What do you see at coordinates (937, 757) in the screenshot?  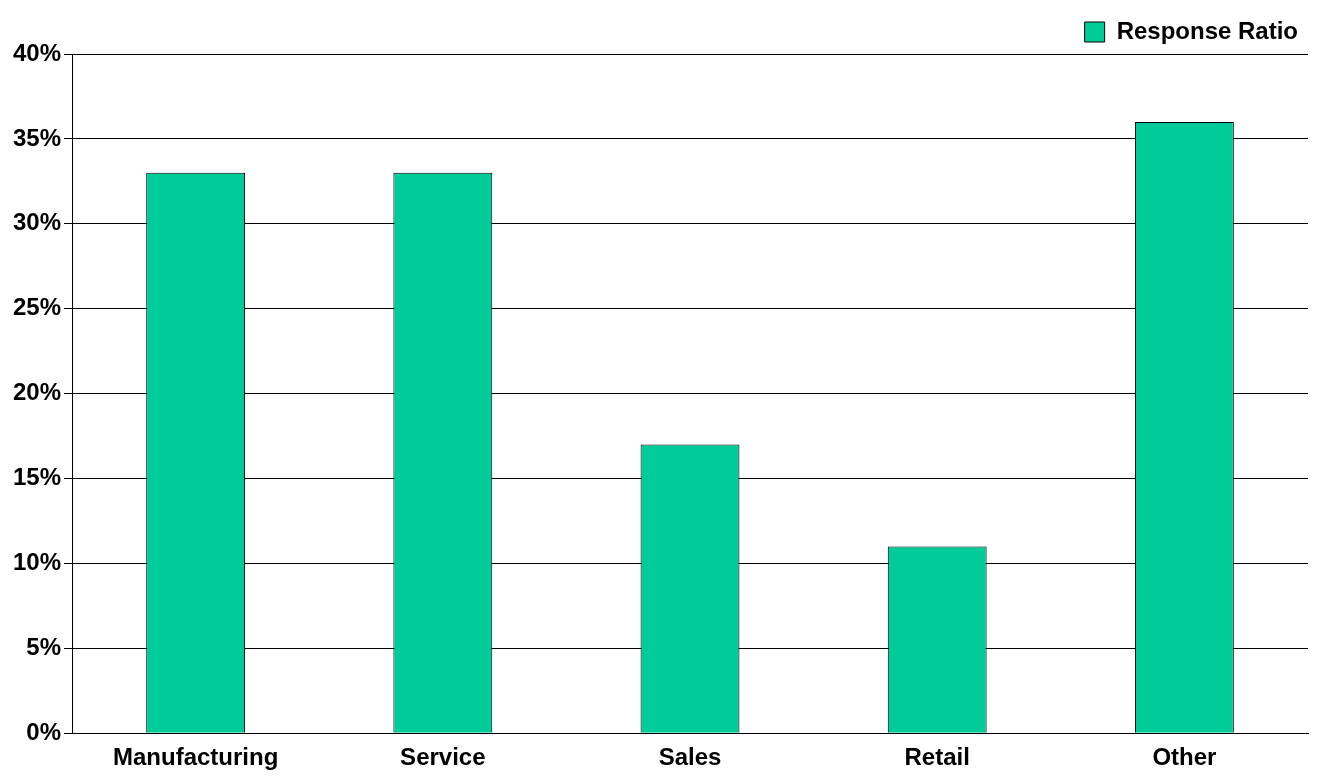 I see `x-tick-label: Retail` at bounding box center [937, 757].